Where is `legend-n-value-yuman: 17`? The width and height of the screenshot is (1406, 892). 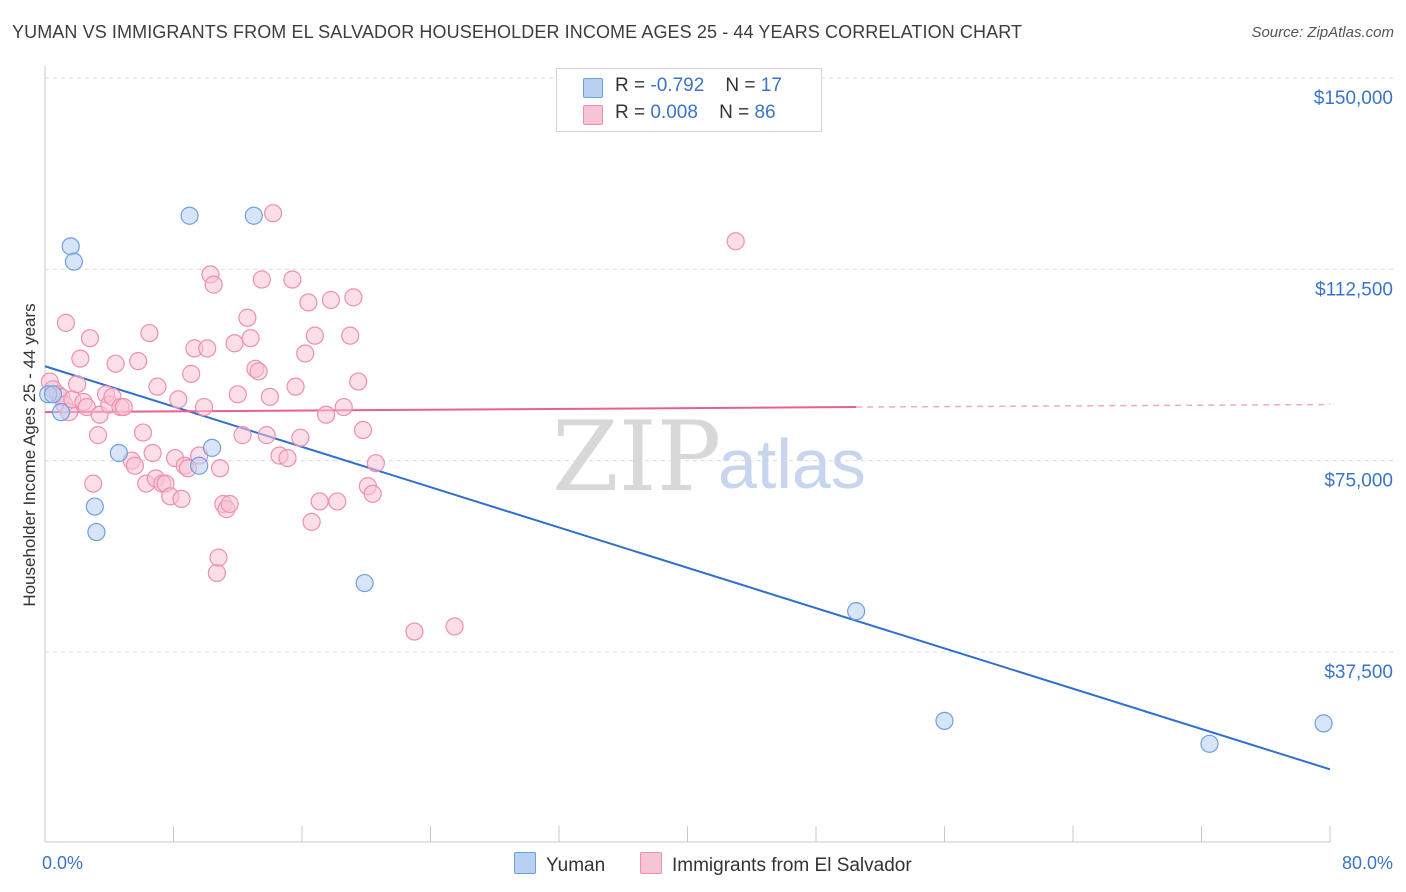 legend-n-value-yuman: 17 is located at coordinates (771, 85).